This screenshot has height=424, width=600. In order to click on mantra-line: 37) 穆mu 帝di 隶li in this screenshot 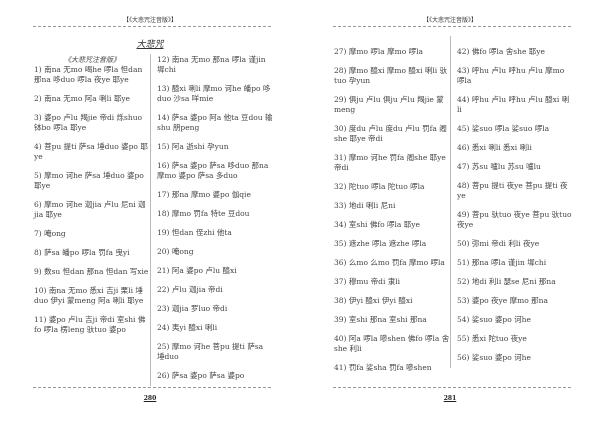, I will do `click(367, 281)`.